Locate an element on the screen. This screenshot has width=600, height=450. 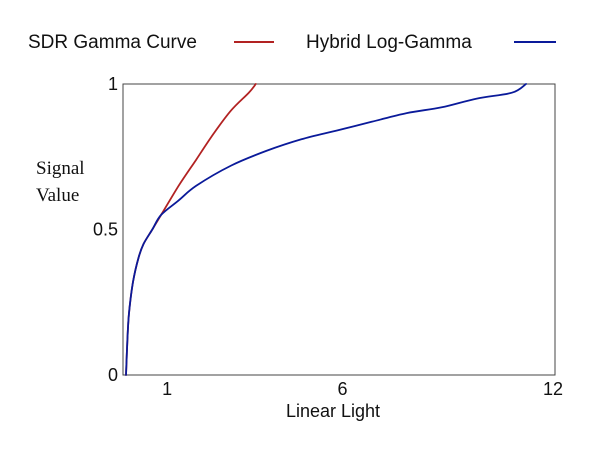
x-axis-title: Linear Light is located at coordinates (333, 411).